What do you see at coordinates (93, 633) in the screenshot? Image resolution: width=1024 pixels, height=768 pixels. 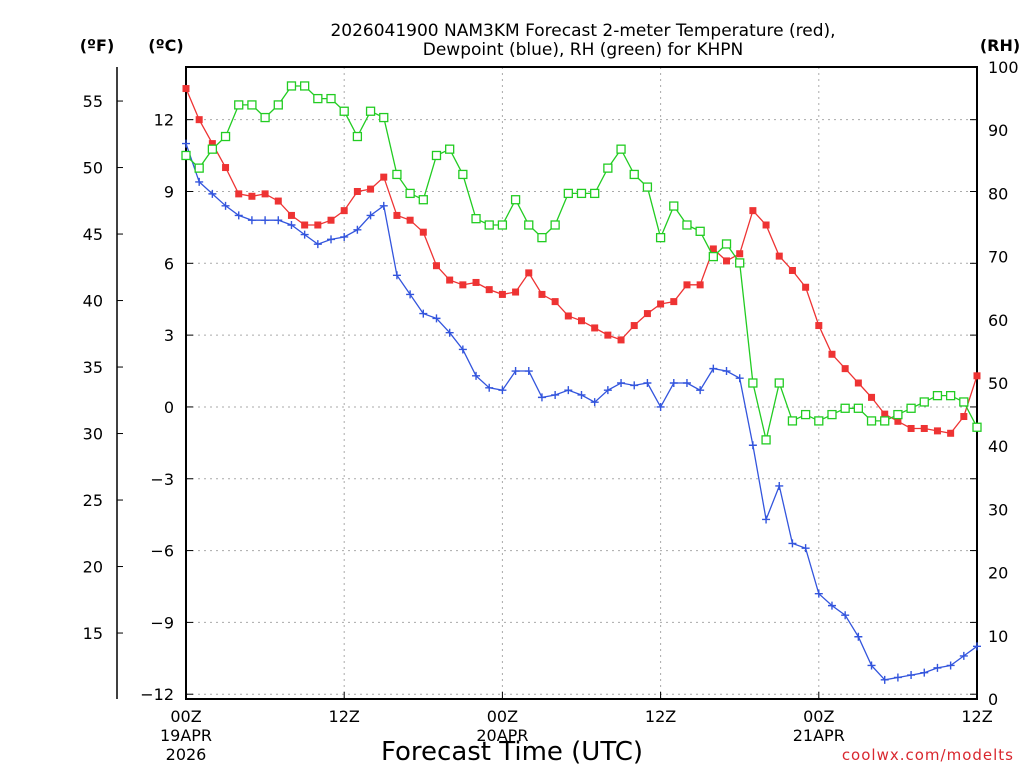 I see `fahrenheit-tick-label: 15` at bounding box center [93, 633].